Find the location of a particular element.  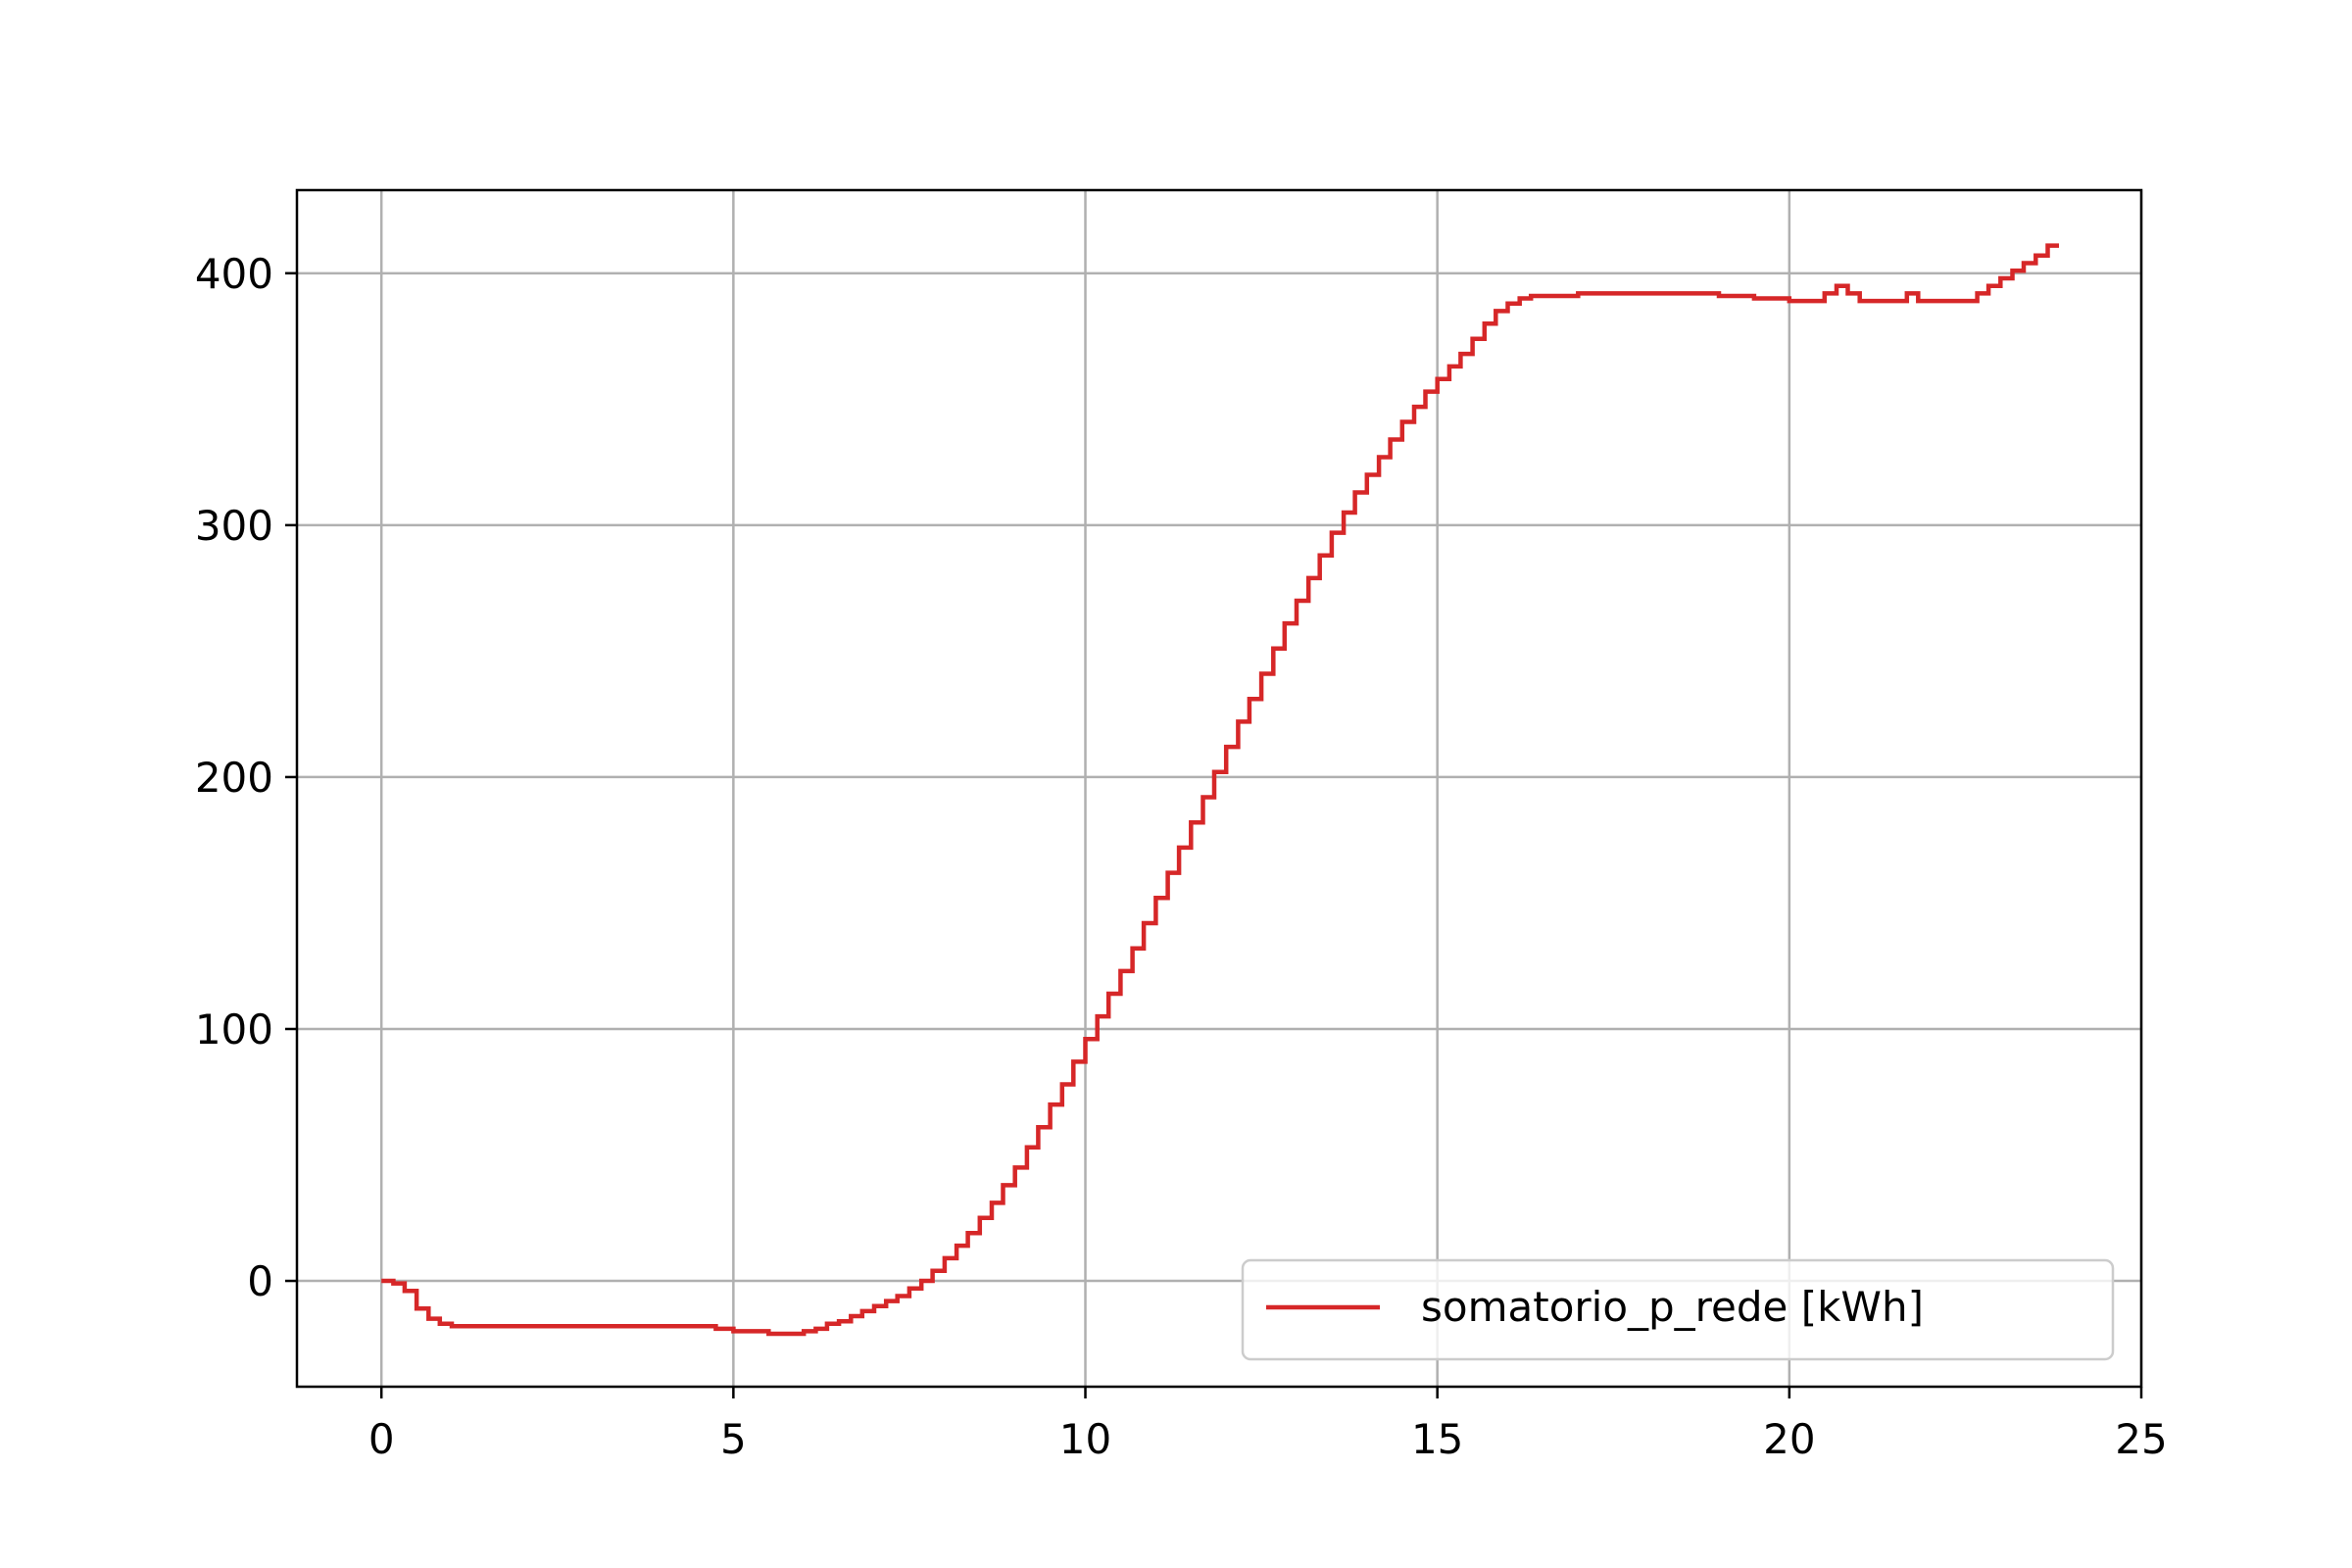

x-tick-label: 5 is located at coordinates (733, 1439).